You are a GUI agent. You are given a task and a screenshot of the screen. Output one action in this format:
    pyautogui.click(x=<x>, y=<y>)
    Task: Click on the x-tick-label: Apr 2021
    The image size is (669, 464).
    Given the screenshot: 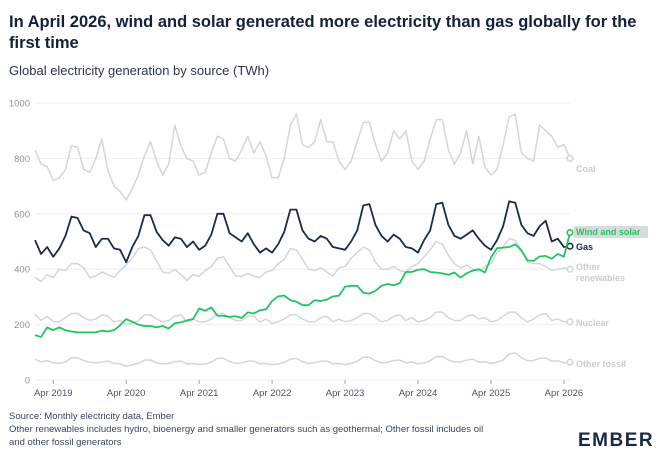 What is the action you would take?
    pyautogui.click(x=199, y=393)
    